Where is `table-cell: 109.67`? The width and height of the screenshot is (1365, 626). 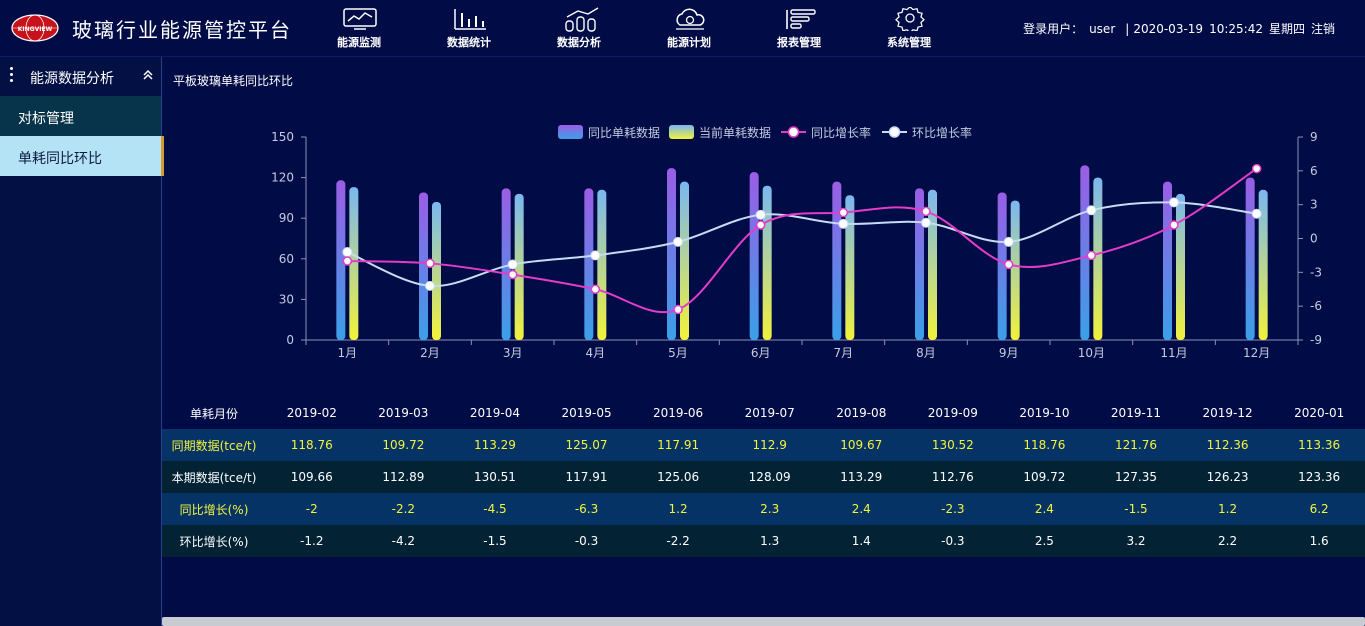
table-cell: 109.67 is located at coordinates (861, 445).